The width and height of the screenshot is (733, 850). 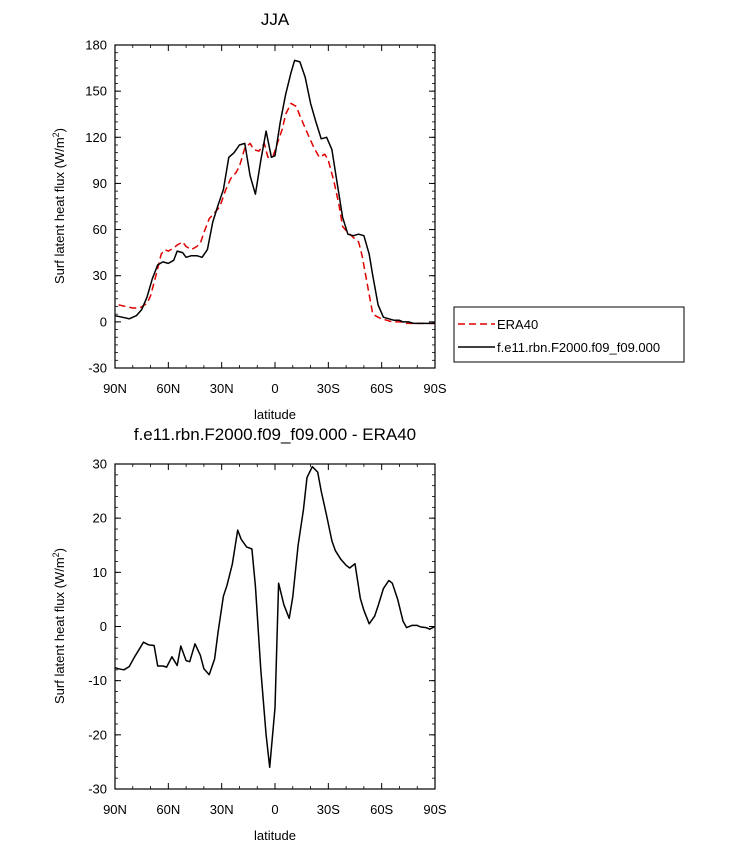 What do you see at coordinates (100, 518) in the screenshot?
I see `y-tick-label: 20` at bounding box center [100, 518].